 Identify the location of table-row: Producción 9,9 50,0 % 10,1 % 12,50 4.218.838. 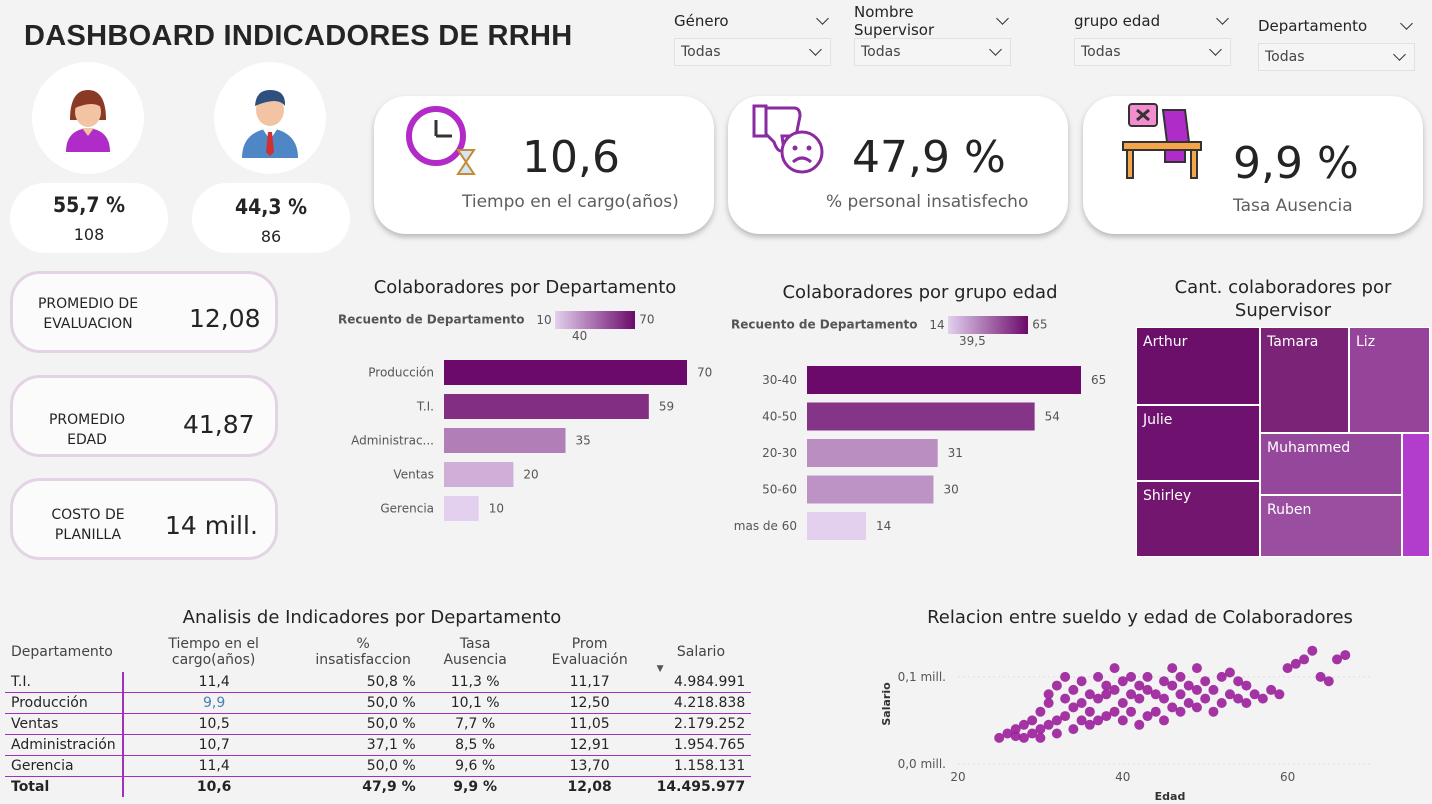
(378, 703).